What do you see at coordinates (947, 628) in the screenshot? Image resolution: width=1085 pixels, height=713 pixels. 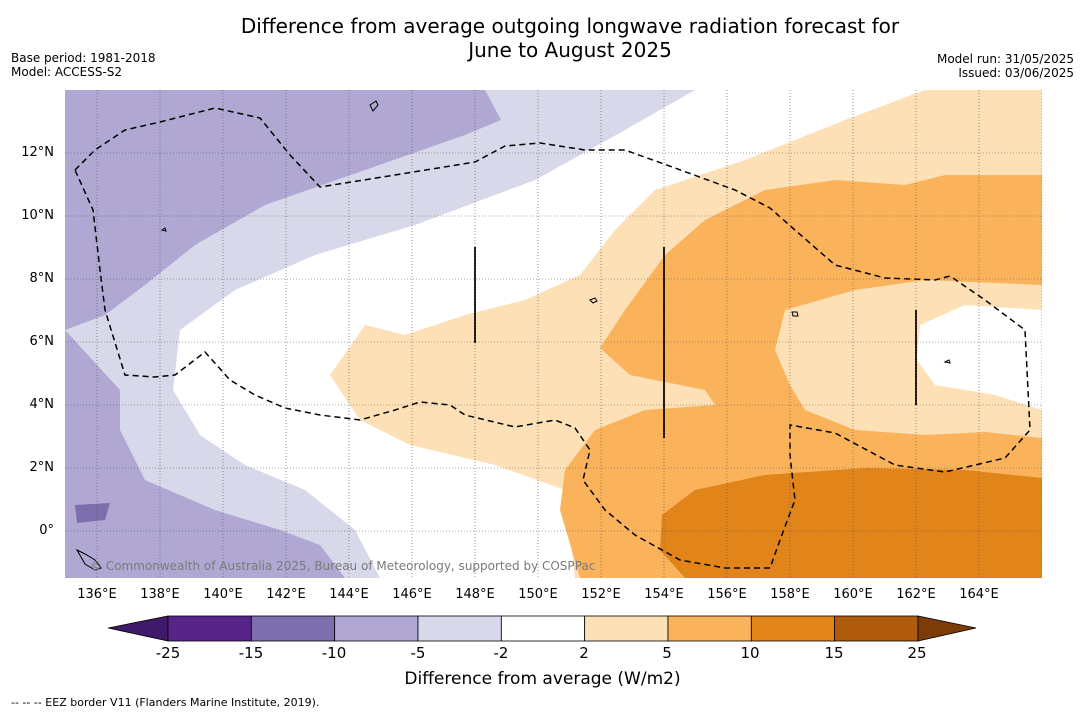 I see `colorbar-high-extend` at bounding box center [947, 628].